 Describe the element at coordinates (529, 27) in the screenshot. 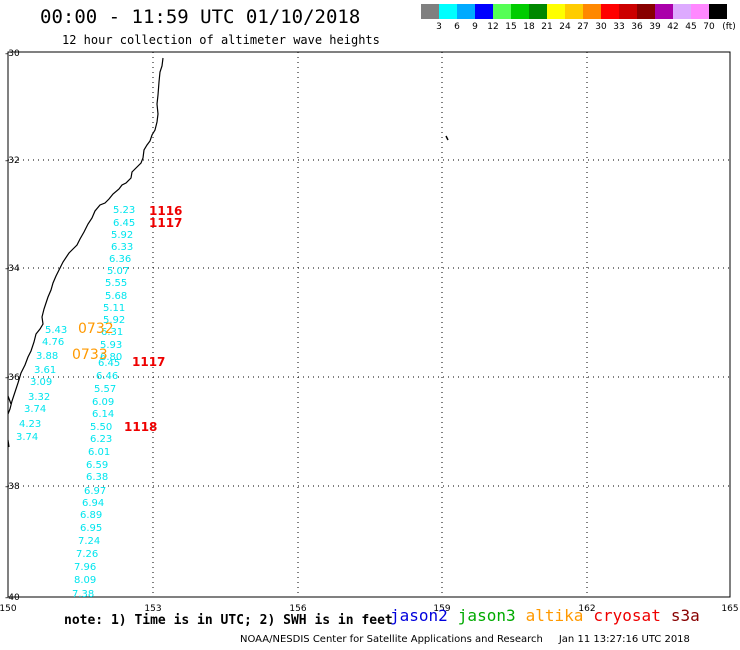

I see `color-scale-tick-label: 18` at that location.